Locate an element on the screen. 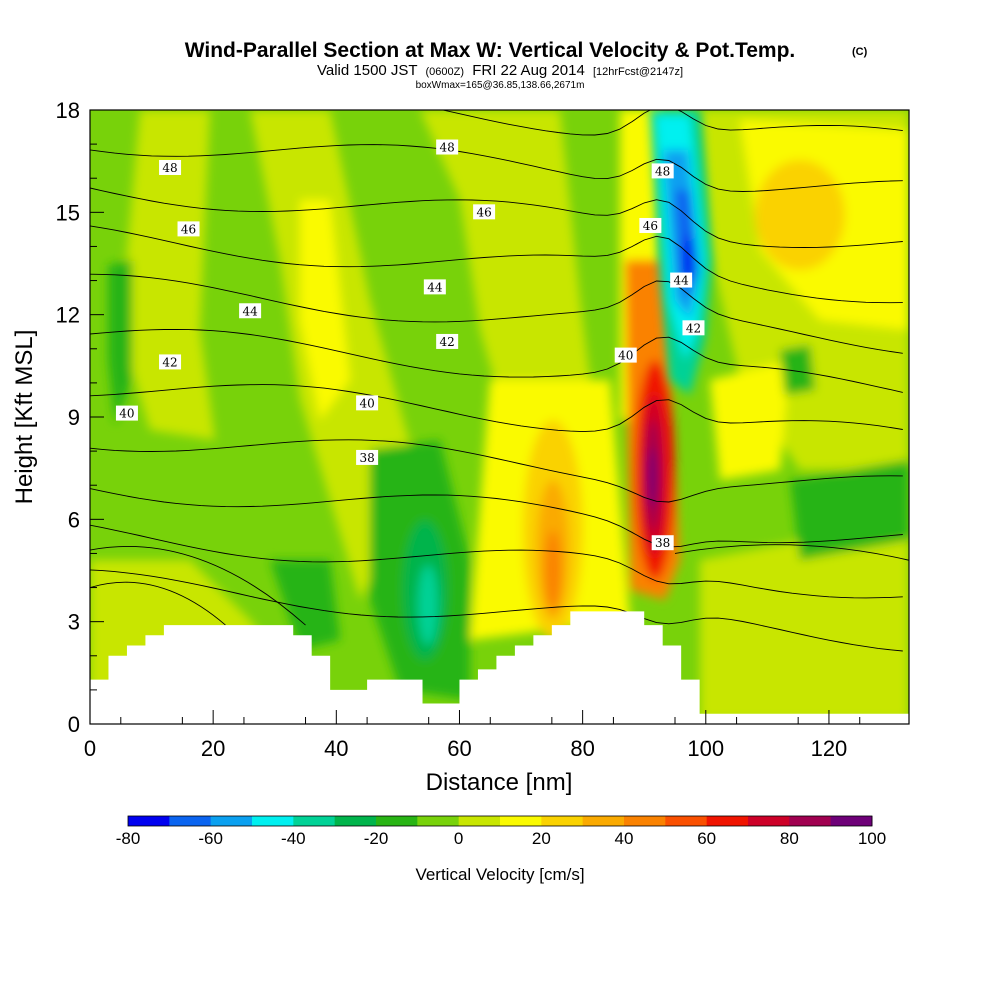 This screenshot has width=1000, height=1000. colorbar-tick-label: -80 is located at coordinates (128, 838).